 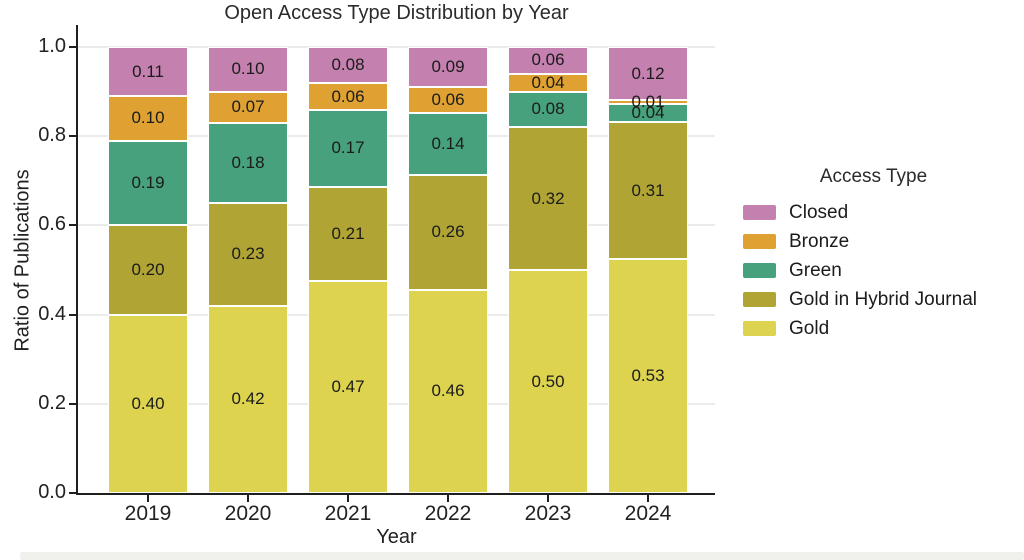 What do you see at coordinates (873, 176) in the screenshot?
I see `legend-title: Access Type` at bounding box center [873, 176].